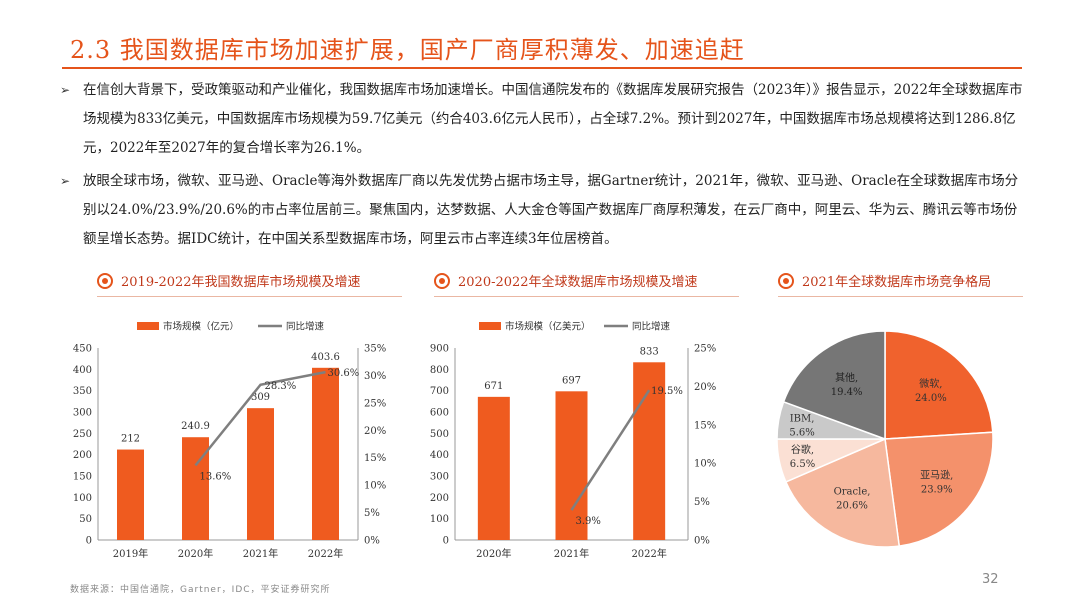 Image resolution: width=1080 pixels, height=608 pixels. Describe the element at coordinates (439, 434) in the screenshot. I see `left-tick-label: 500` at that location.